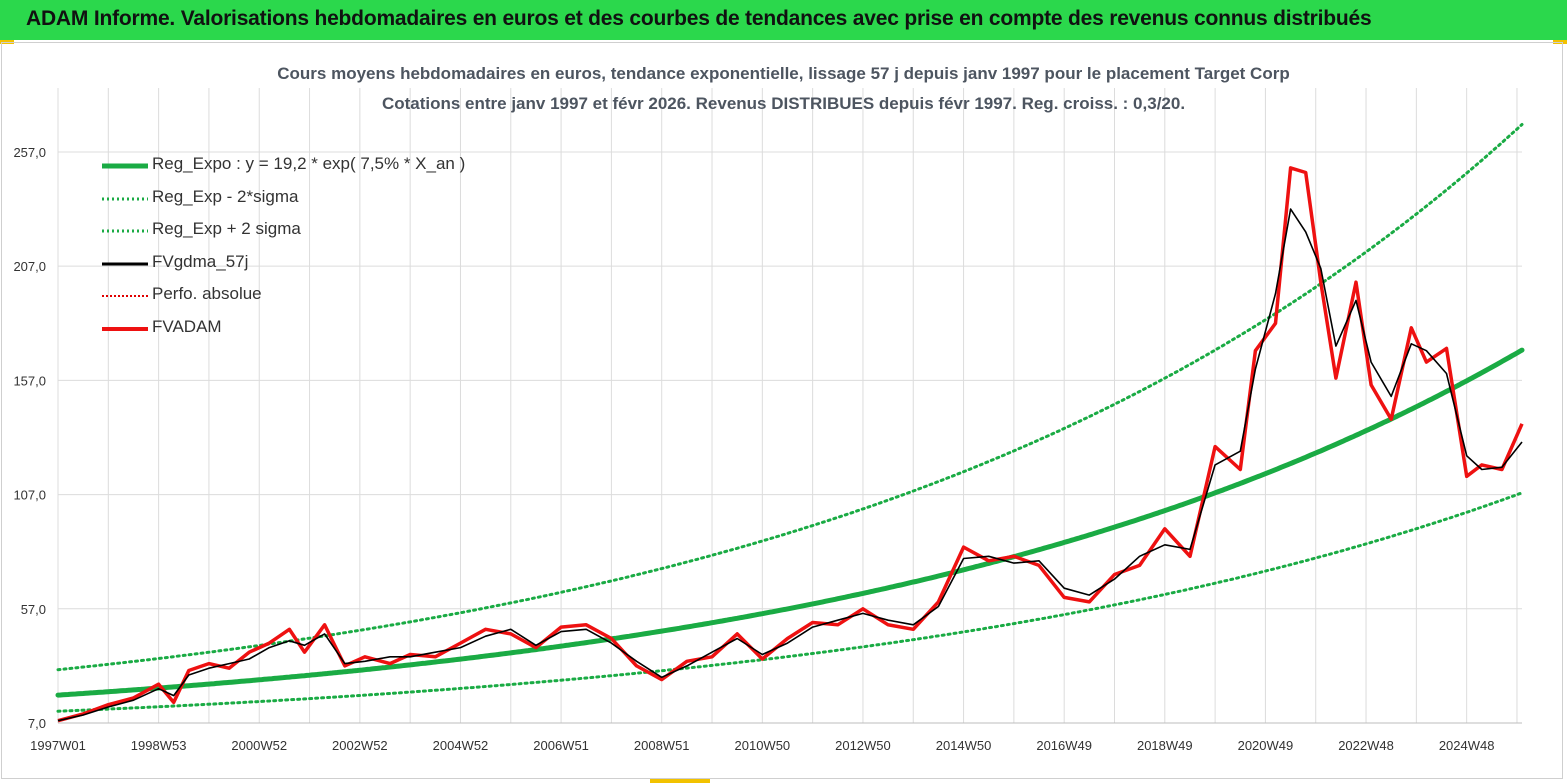 The width and height of the screenshot is (1567, 783). I want to click on x-tick-label: 2018W49, so click(1165, 745).